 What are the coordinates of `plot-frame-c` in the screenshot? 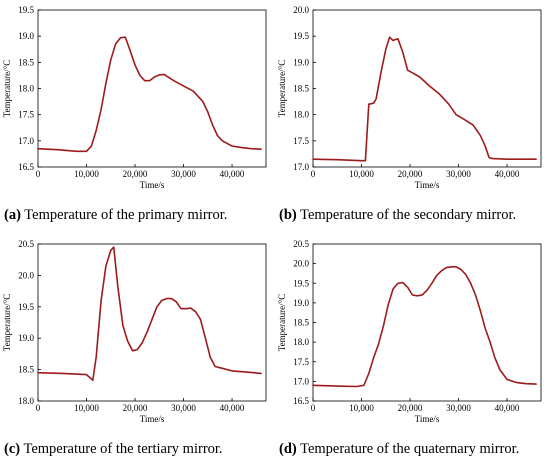 It's located at (152, 322).